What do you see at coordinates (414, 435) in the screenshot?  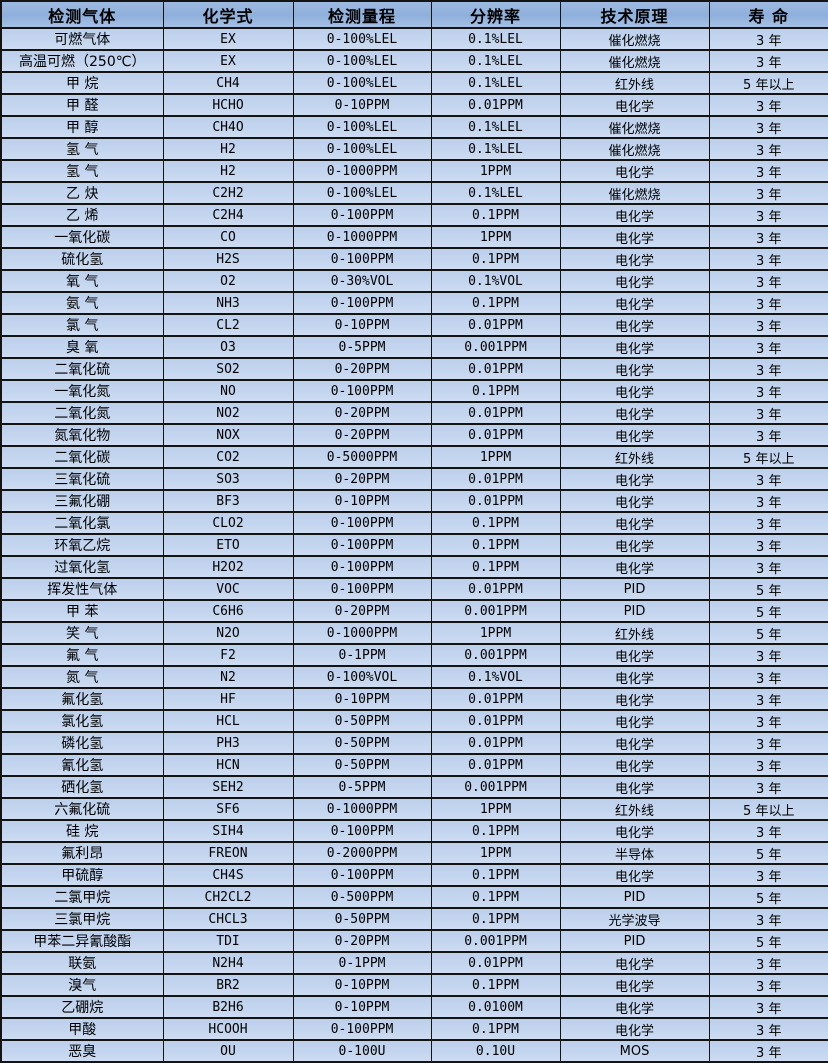 I see `table-row: 氮氧化物 NOX 0-20PPM 0.01PPM 电化学 3 年` at bounding box center [414, 435].